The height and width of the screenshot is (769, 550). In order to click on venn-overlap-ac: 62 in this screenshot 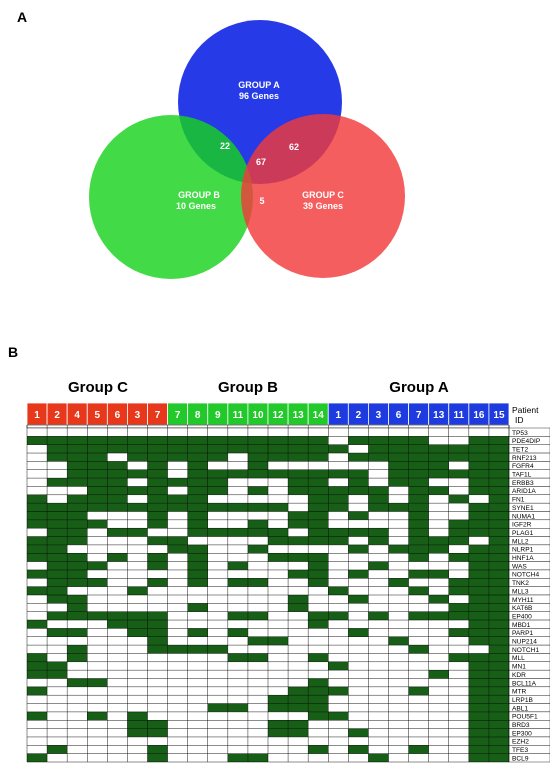, I will do `click(294, 147)`.